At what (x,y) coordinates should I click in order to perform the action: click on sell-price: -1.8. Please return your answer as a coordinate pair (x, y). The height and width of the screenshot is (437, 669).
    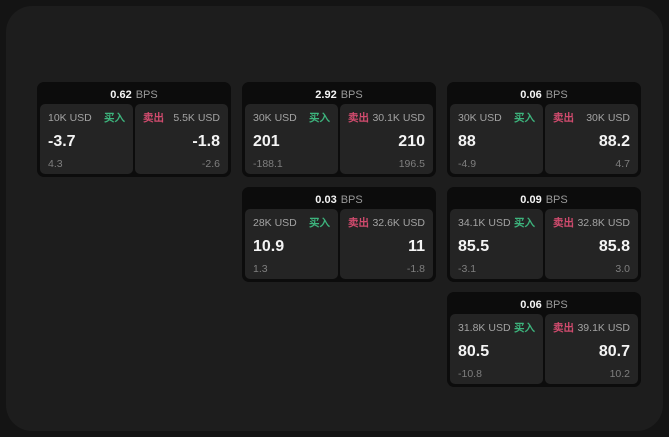
    Looking at the image, I should click on (206, 141).